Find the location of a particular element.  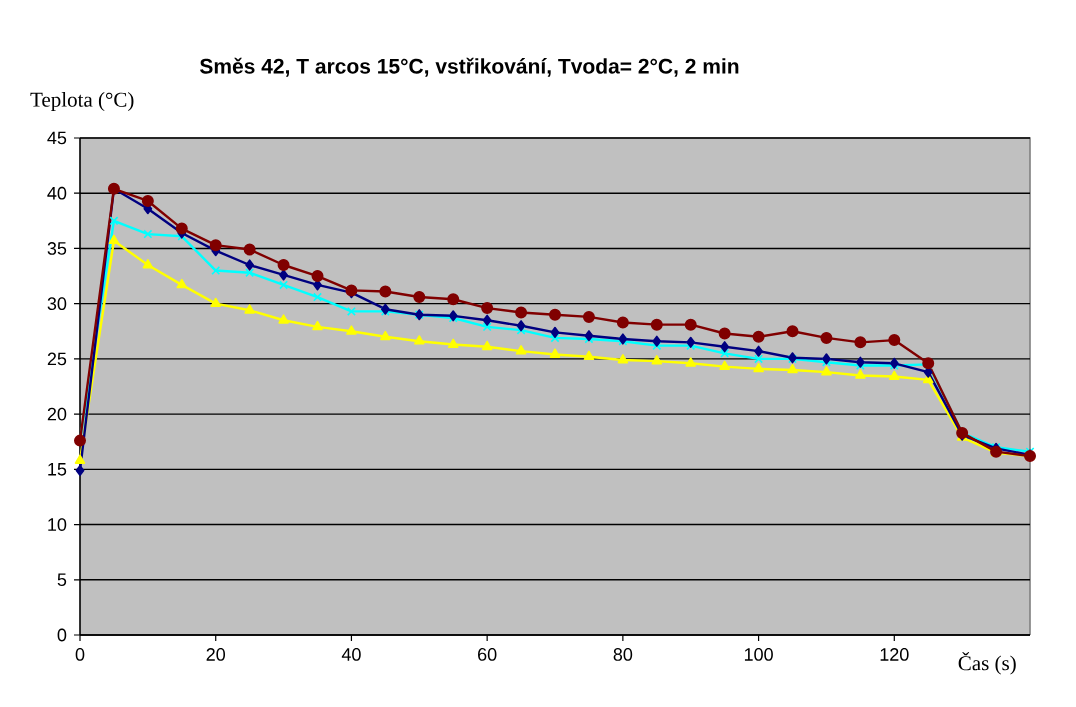

y-tick-label: 25 is located at coordinates (57, 359).